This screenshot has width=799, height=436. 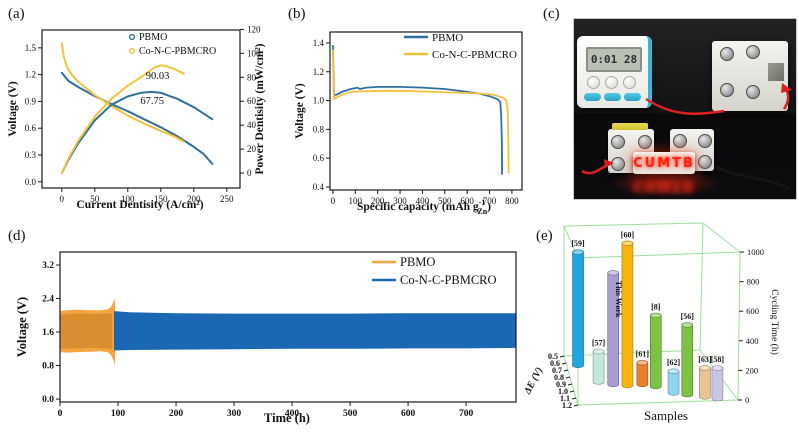 I want to click on bar-ref-label: [56], so click(x=688, y=316).